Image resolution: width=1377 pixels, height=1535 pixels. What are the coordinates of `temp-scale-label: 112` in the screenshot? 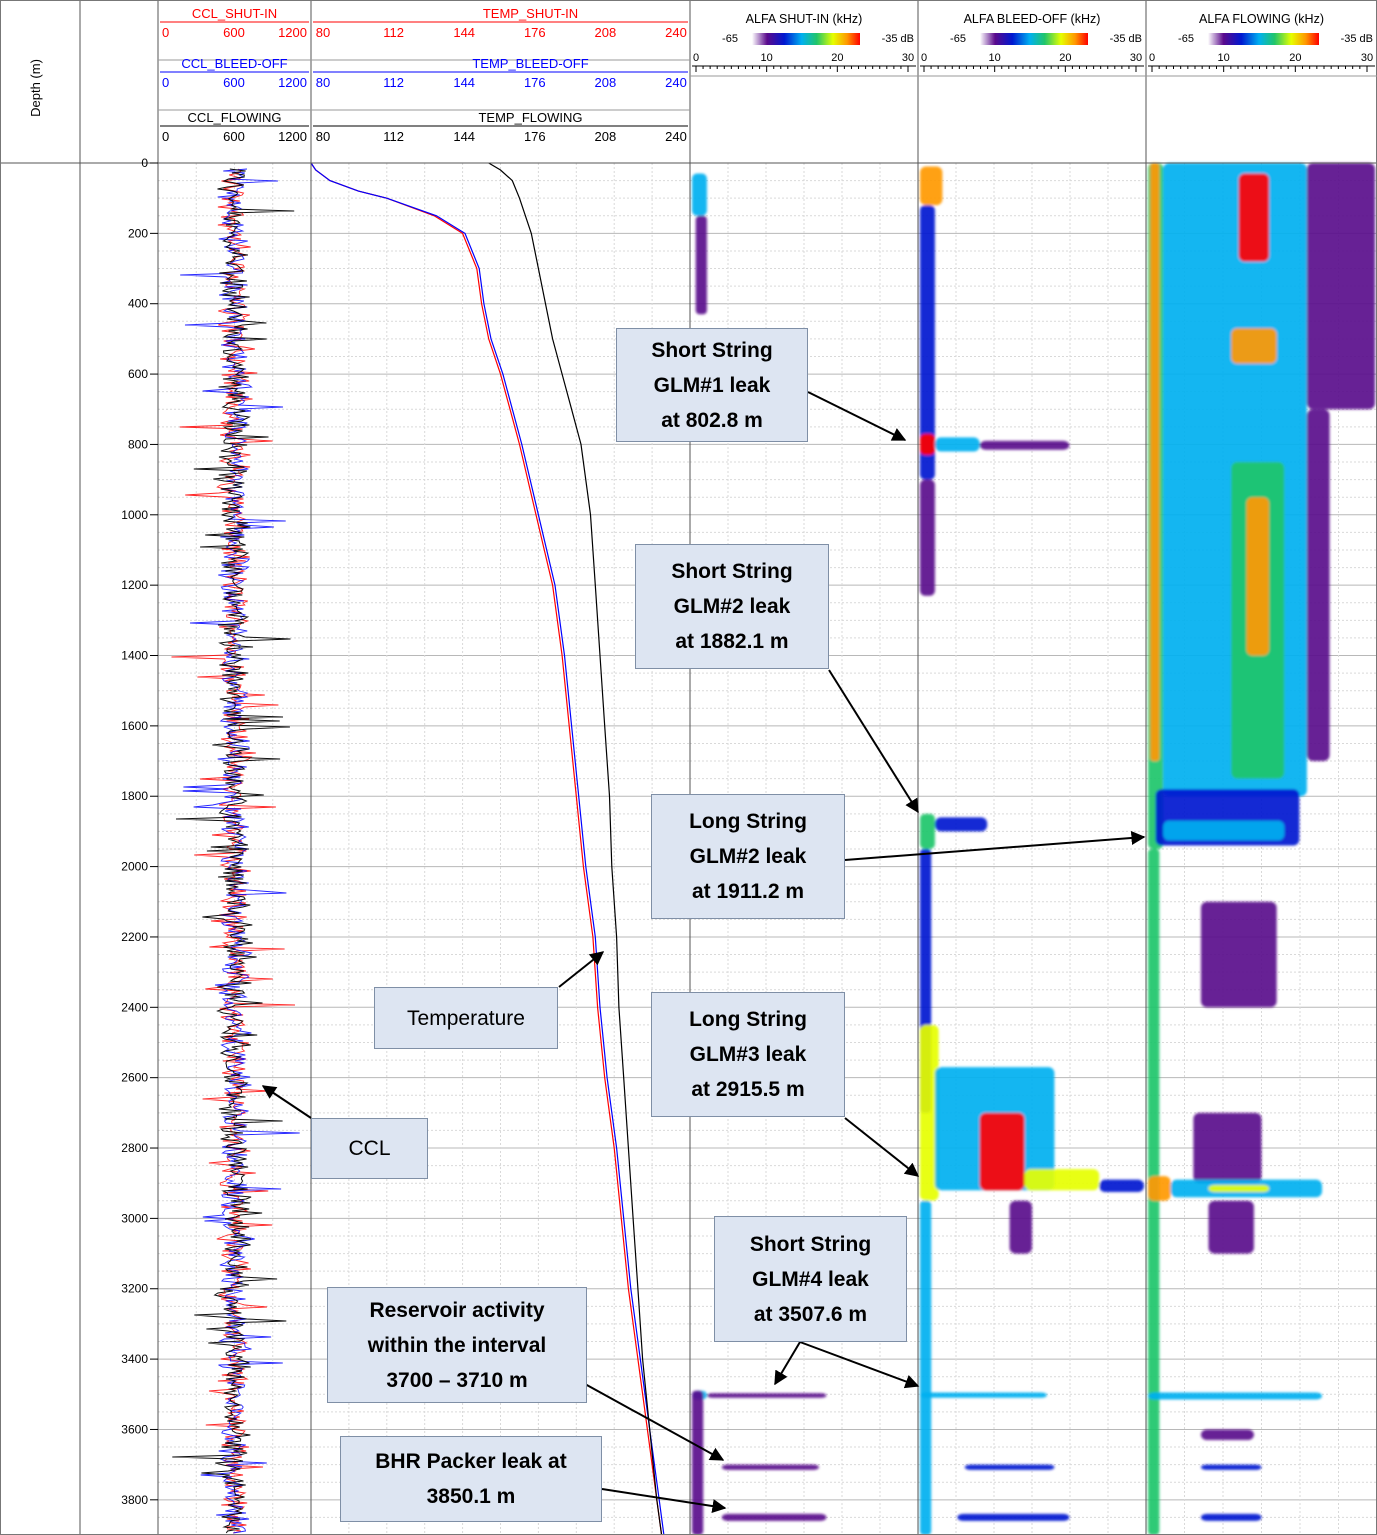 It's located at (393, 136).